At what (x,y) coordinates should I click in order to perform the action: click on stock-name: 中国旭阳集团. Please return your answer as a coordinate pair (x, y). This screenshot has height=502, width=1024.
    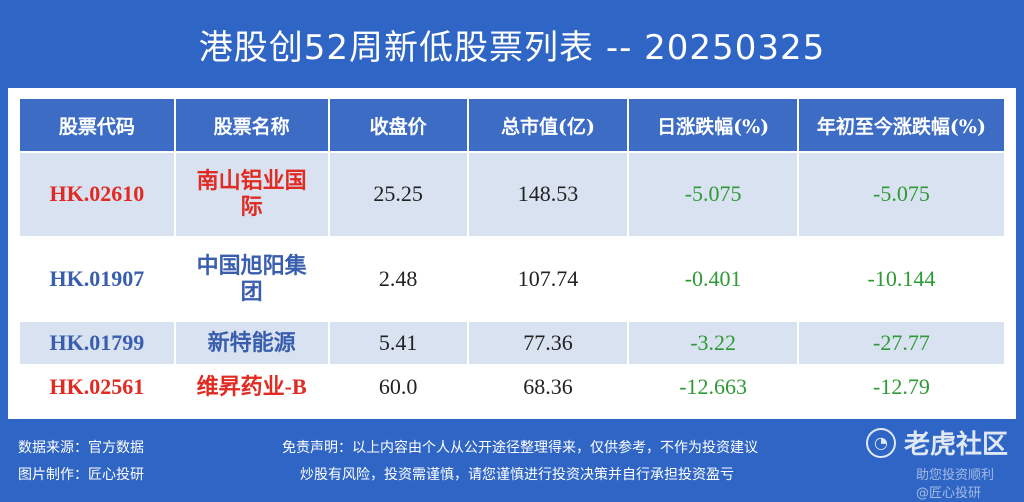
    Looking at the image, I should click on (251, 279).